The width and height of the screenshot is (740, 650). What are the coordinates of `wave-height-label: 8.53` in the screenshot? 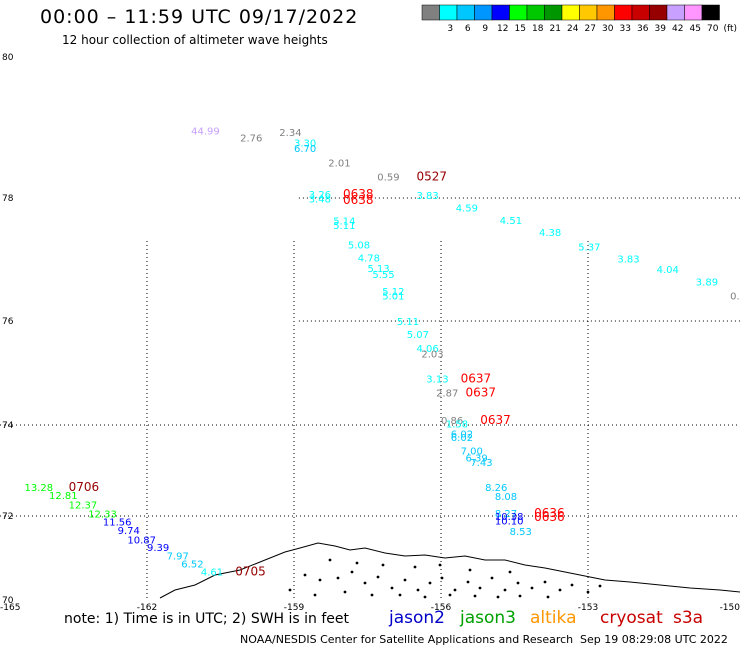 It's located at (521, 532).